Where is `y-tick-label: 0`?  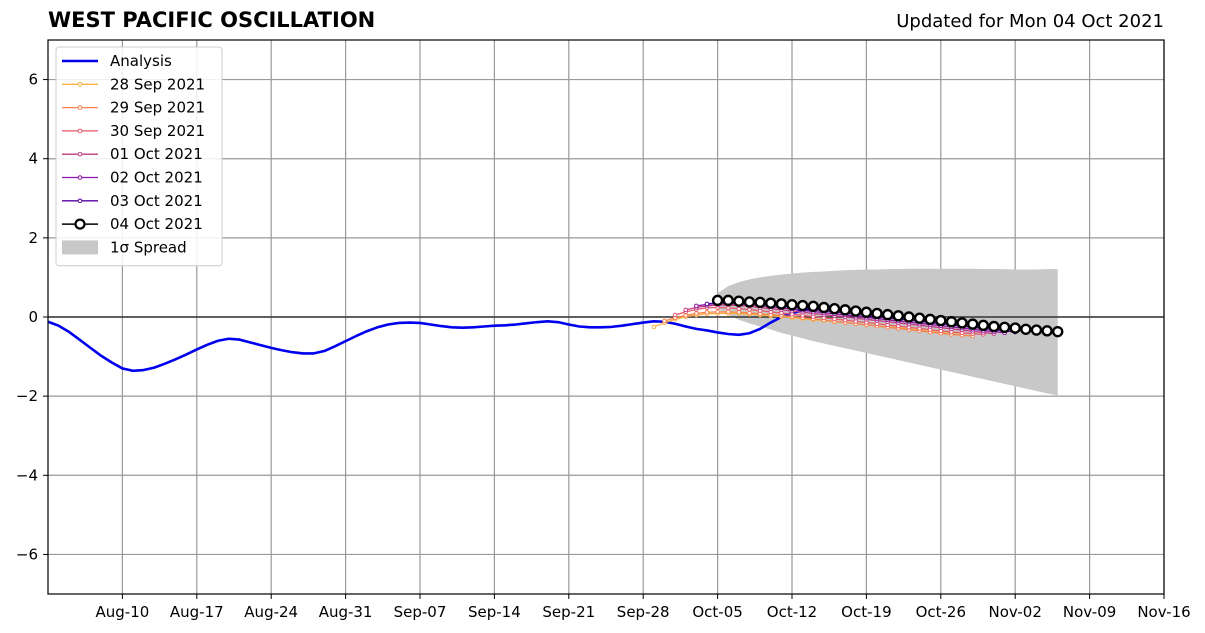
y-tick-label: 0 is located at coordinates (33, 317).